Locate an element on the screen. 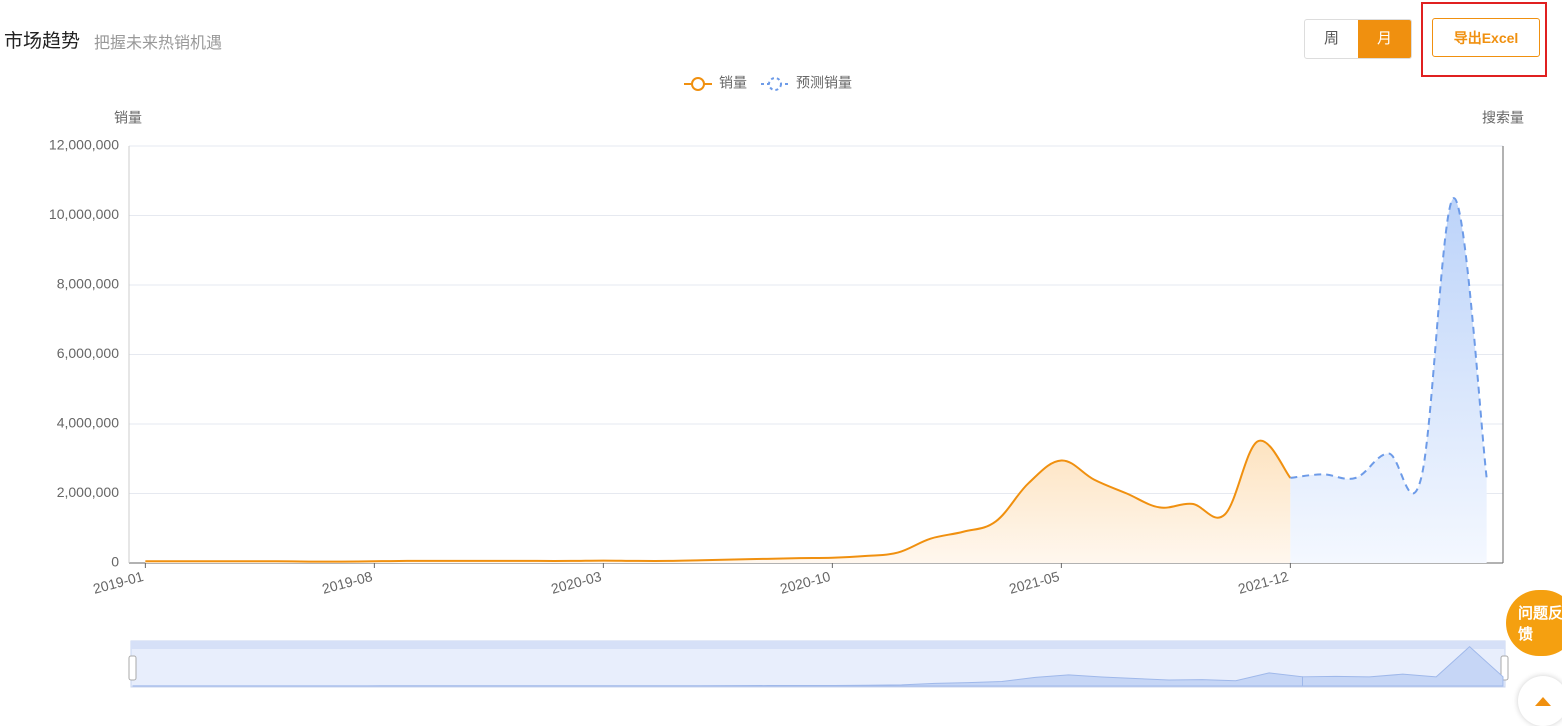  y-tick-label: 6,000,000 is located at coordinates (88, 353).